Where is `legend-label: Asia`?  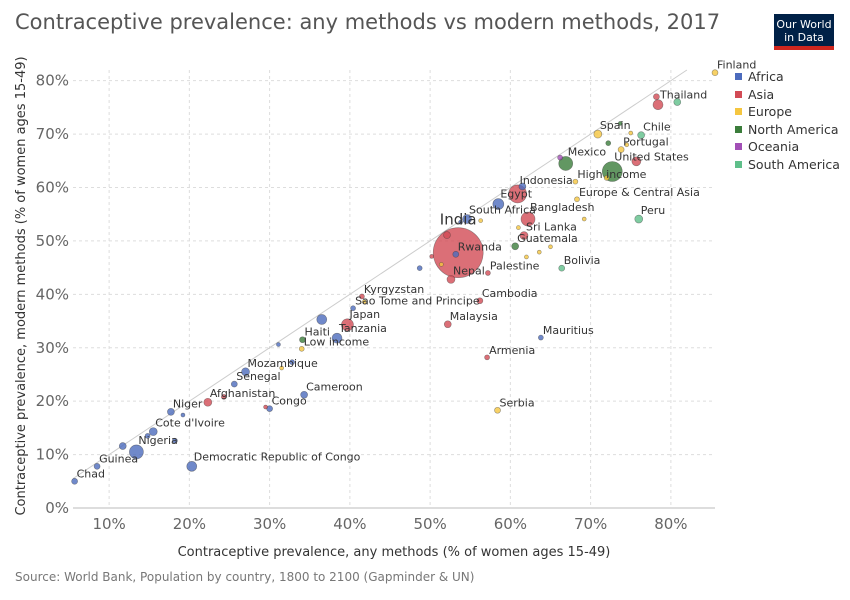 legend-label: Asia is located at coordinates (761, 94).